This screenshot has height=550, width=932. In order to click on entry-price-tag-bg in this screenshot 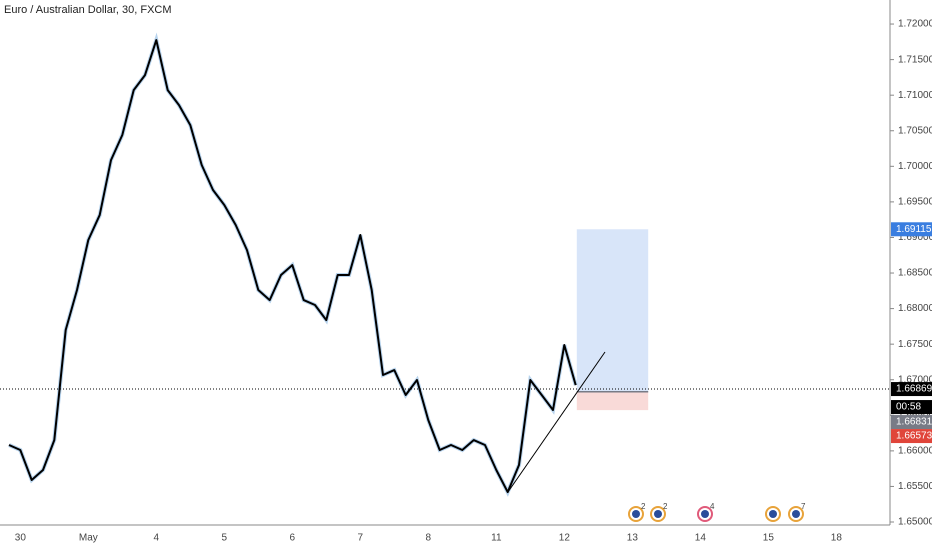, I will do `click(911, 422)`.